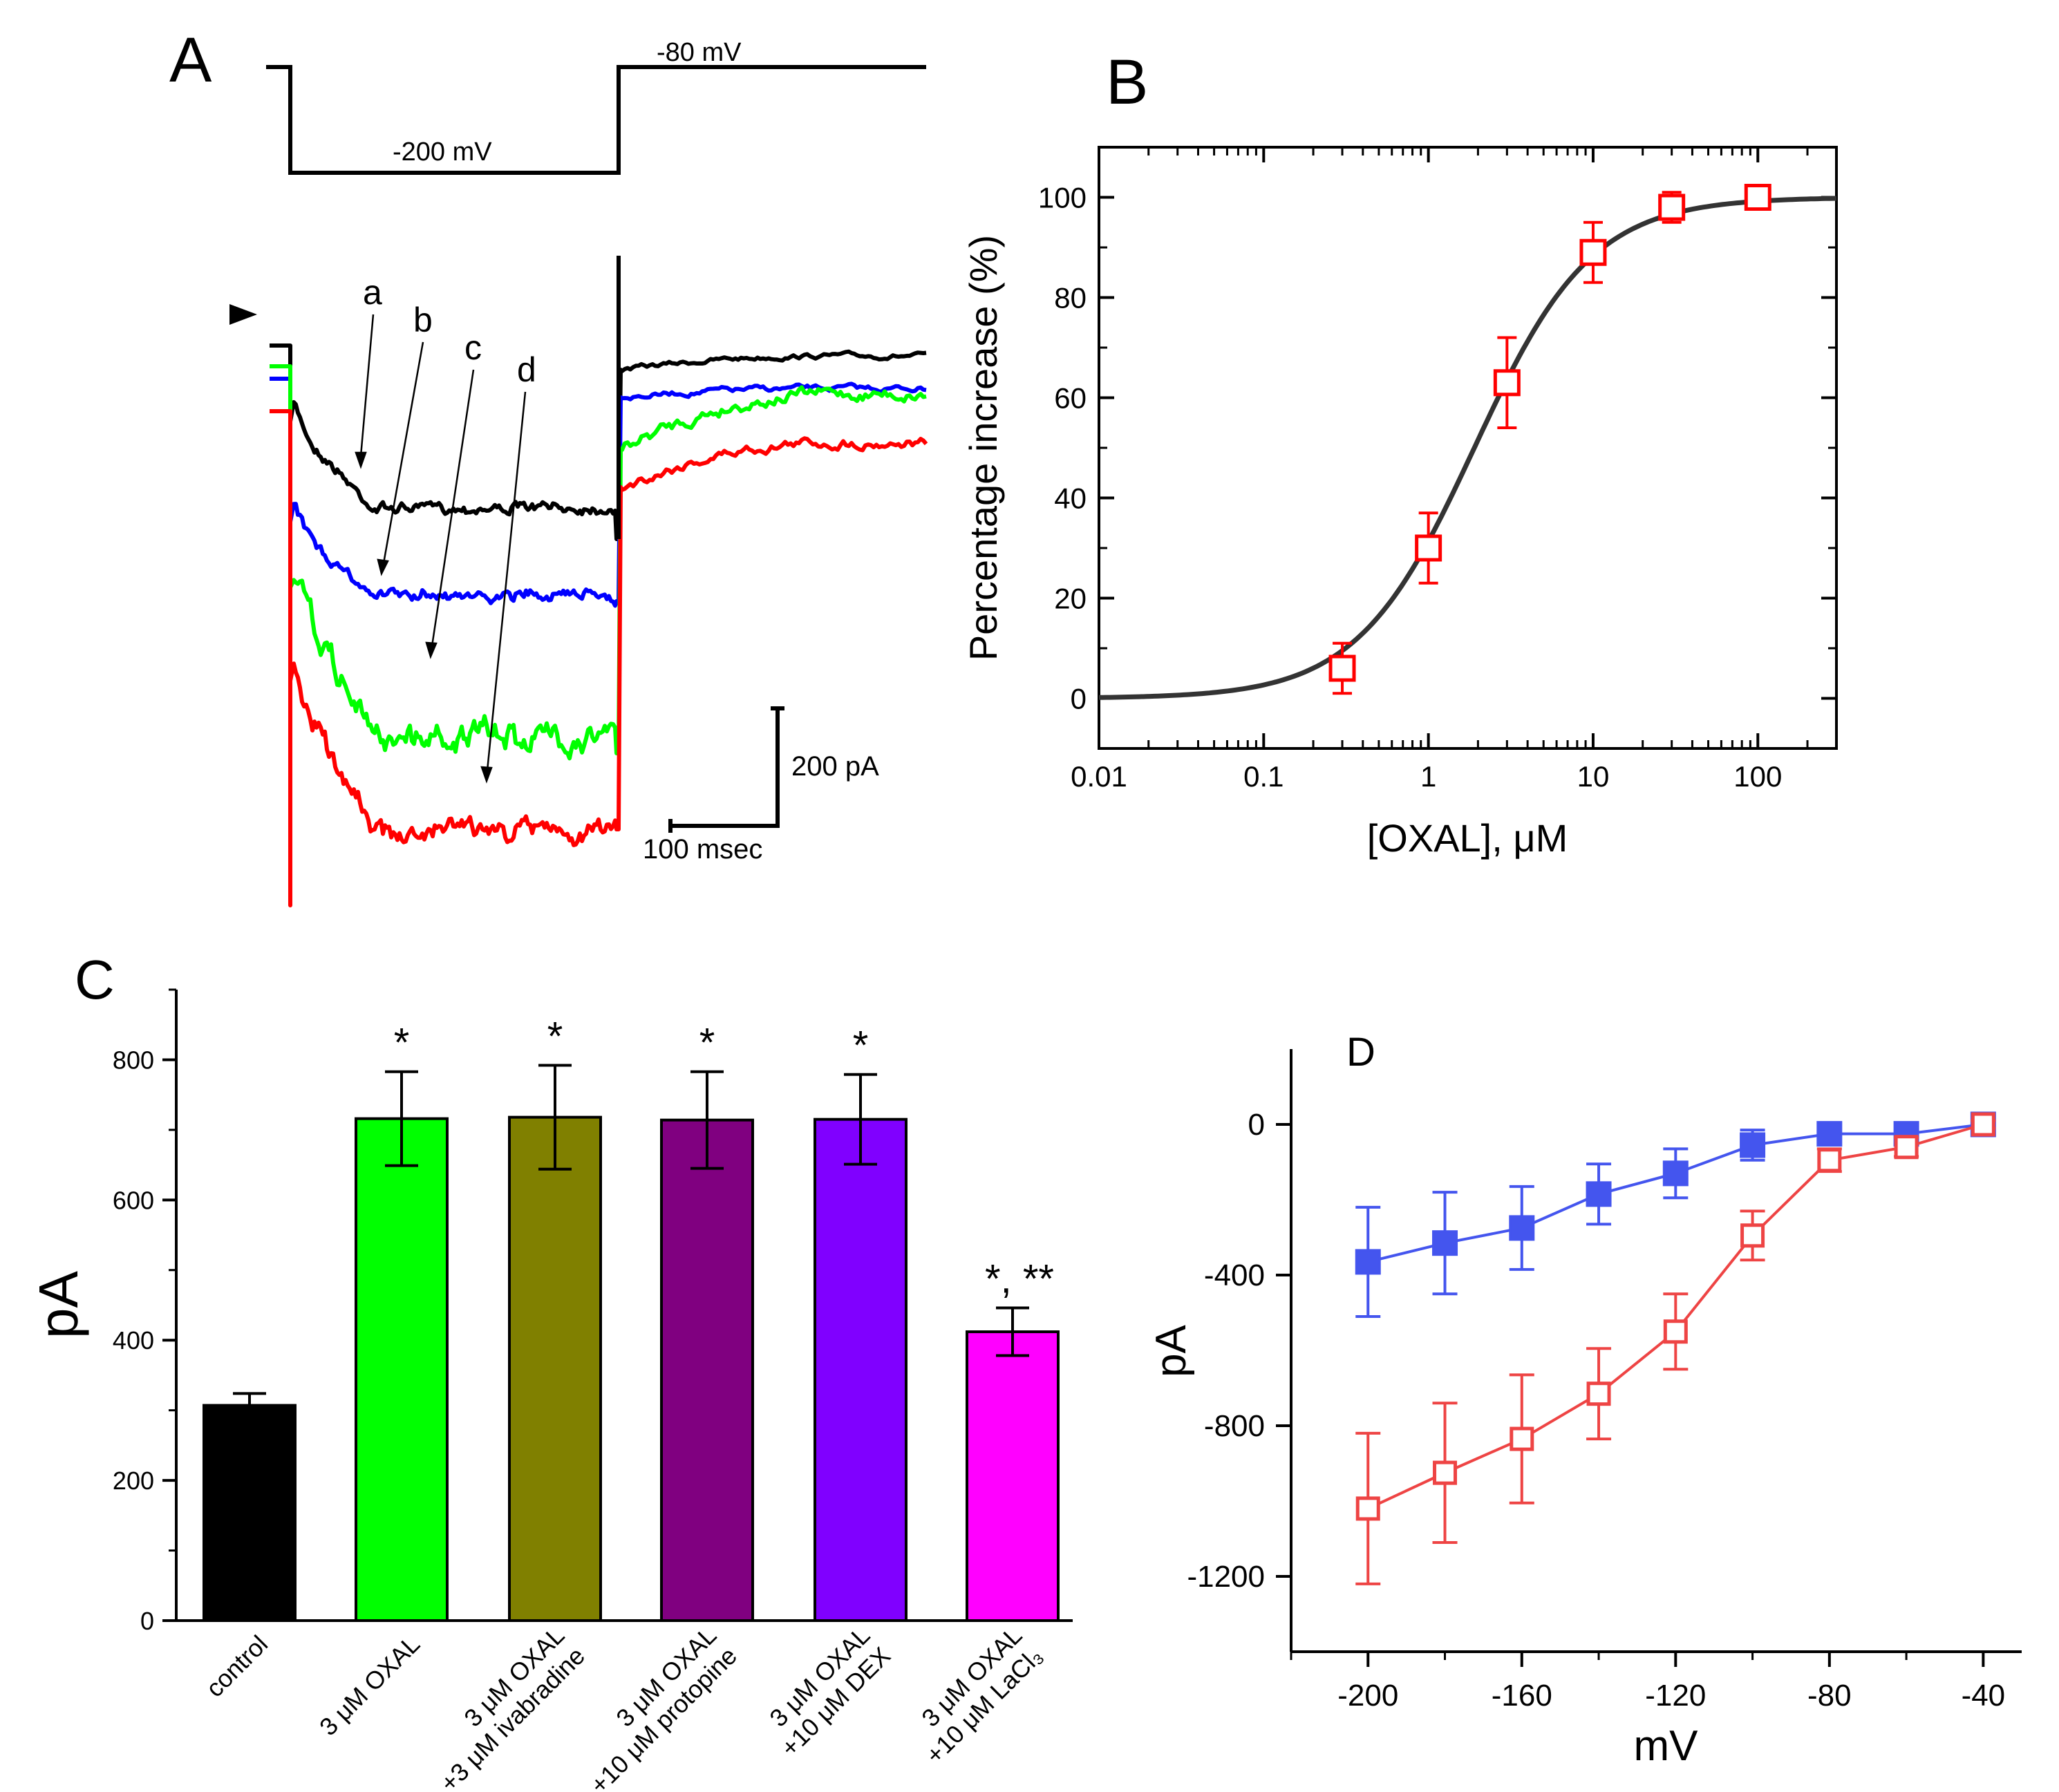 The width and height of the screenshot is (2059, 1792). I want to click on b-y-tick-label: 40, so click(1070, 499).